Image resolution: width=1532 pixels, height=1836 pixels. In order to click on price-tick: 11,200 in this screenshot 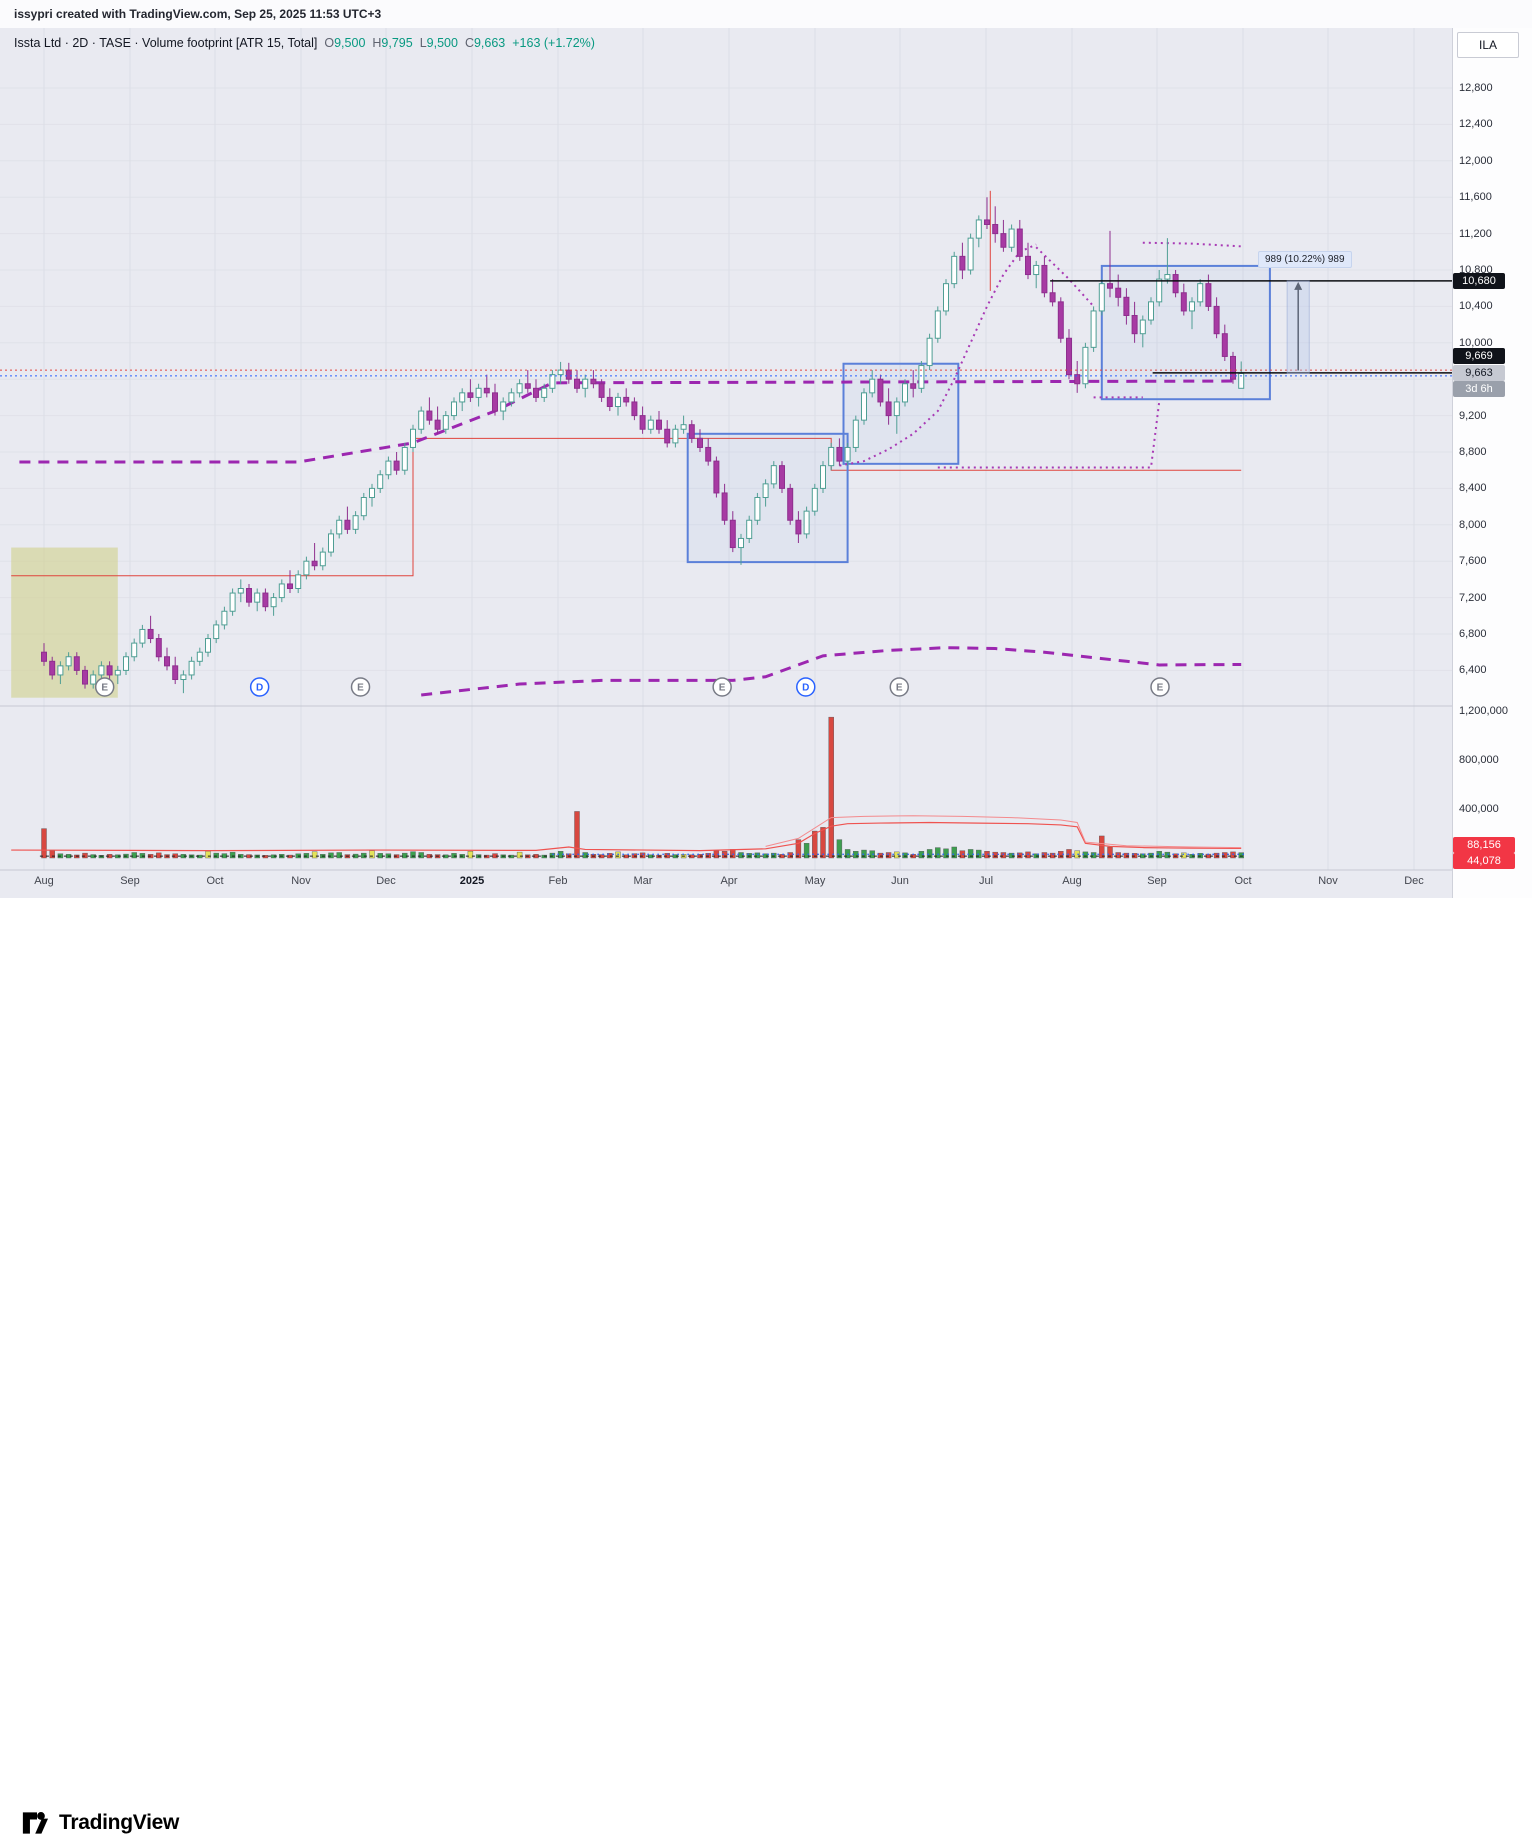, I will do `click(1475, 233)`.